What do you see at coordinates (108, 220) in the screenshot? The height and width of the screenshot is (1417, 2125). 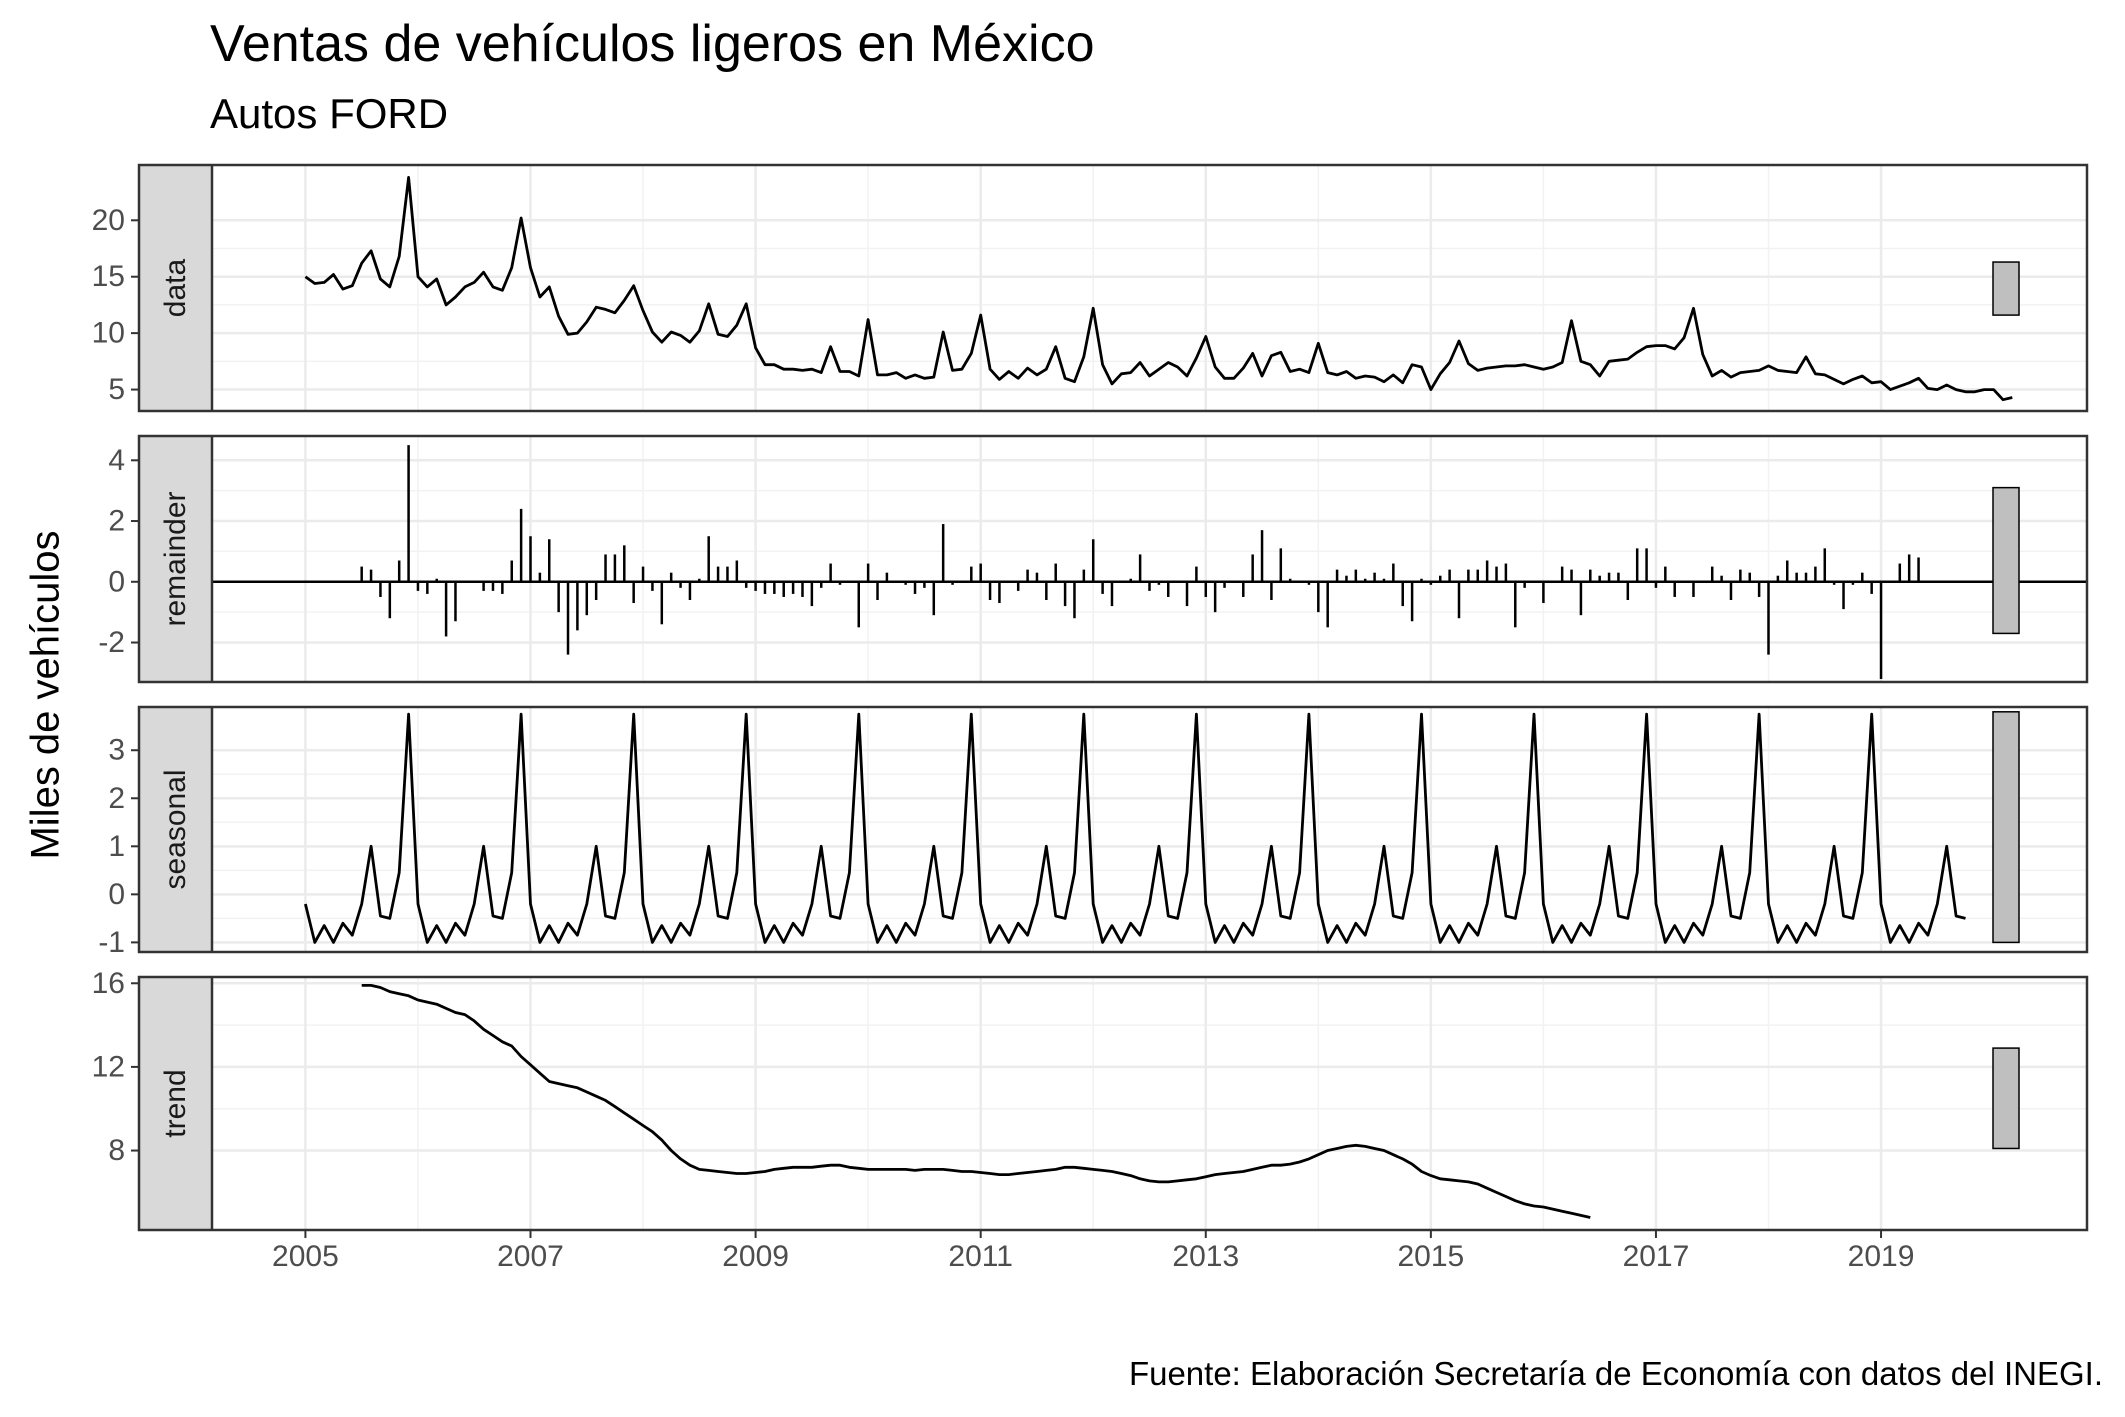 I see `y-tick-label: 20` at bounding box center [108, 220].